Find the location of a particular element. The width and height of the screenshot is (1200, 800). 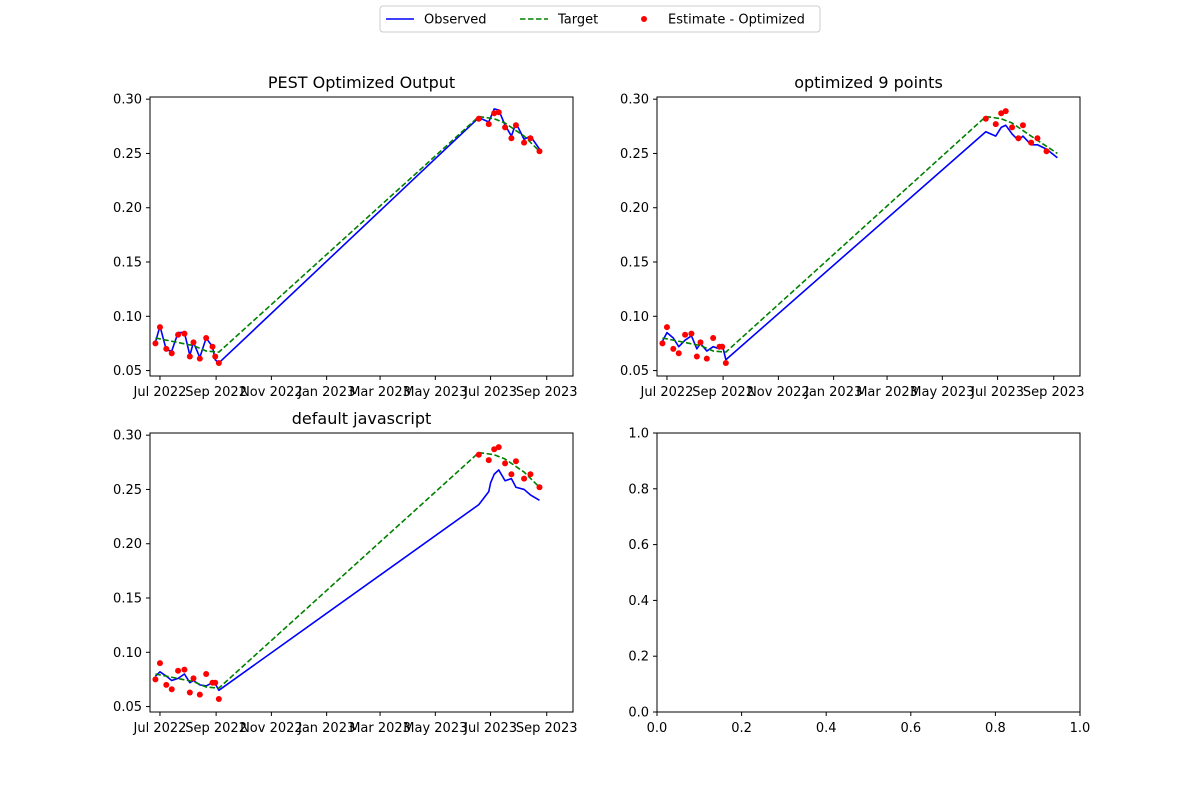

chart-title: optimized 9 points is located at coordinates (868, 82).